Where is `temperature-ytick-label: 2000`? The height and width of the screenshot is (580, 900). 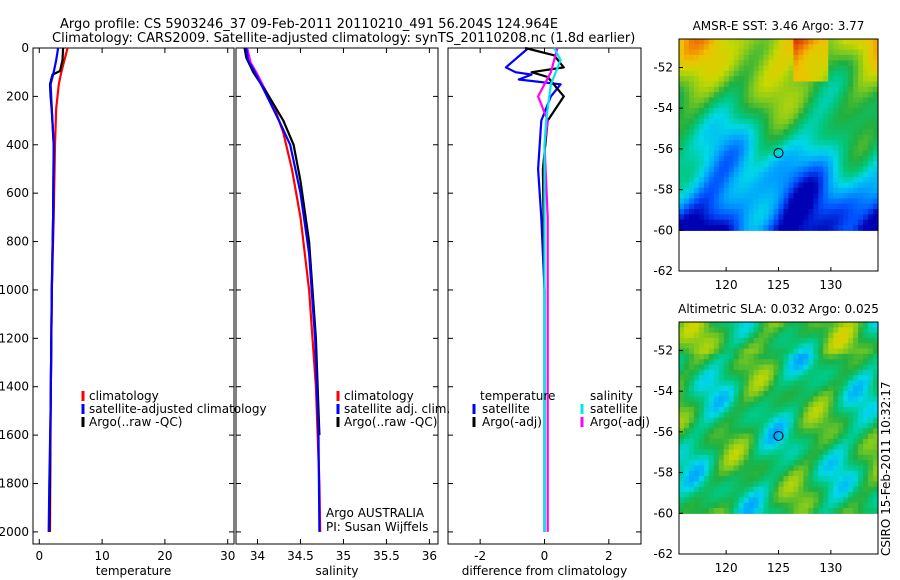 temperature-ytick-label: 2000 is located at coordinates (14, 532).